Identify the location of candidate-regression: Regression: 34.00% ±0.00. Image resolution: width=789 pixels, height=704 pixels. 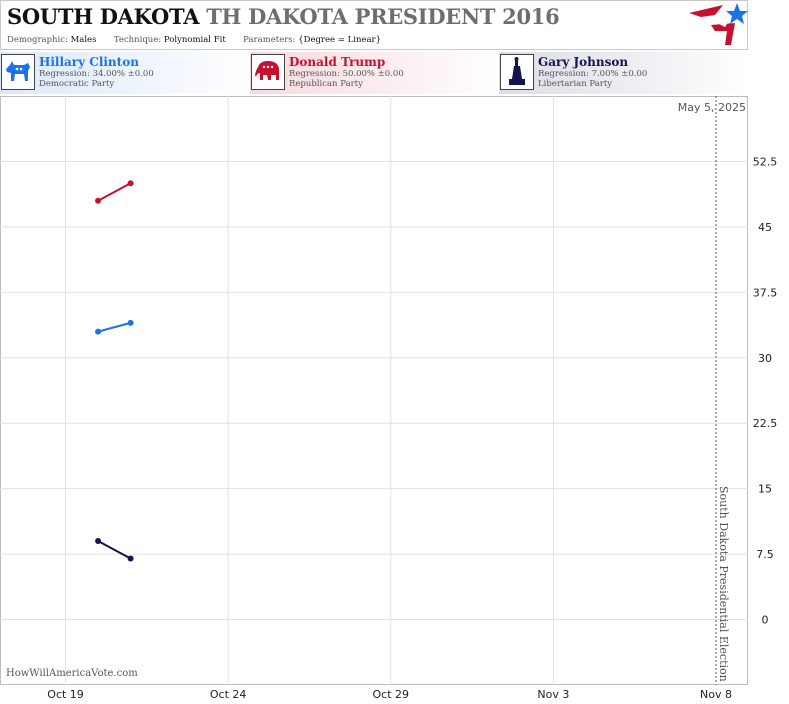
(96, 74).